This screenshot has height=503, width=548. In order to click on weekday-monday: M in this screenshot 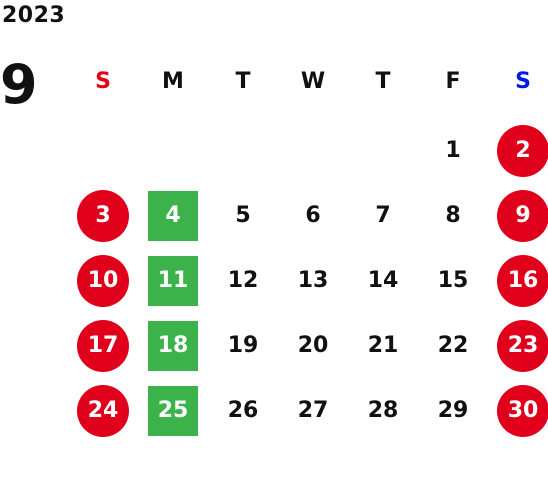, I will do `click(173, 81)`.